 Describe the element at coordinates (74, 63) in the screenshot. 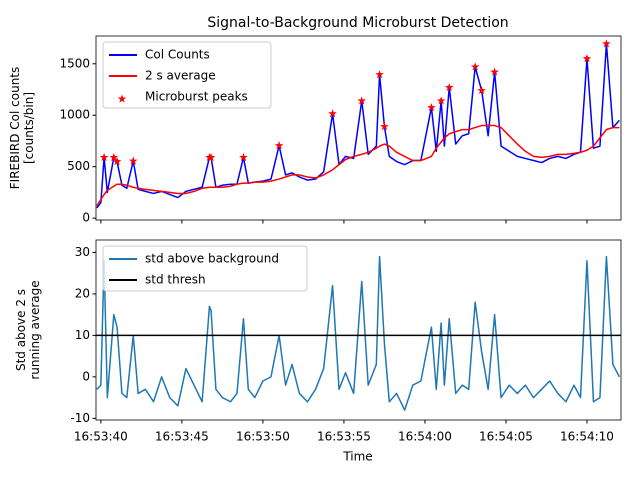

I see `y-tick-label: 1500` at that location.